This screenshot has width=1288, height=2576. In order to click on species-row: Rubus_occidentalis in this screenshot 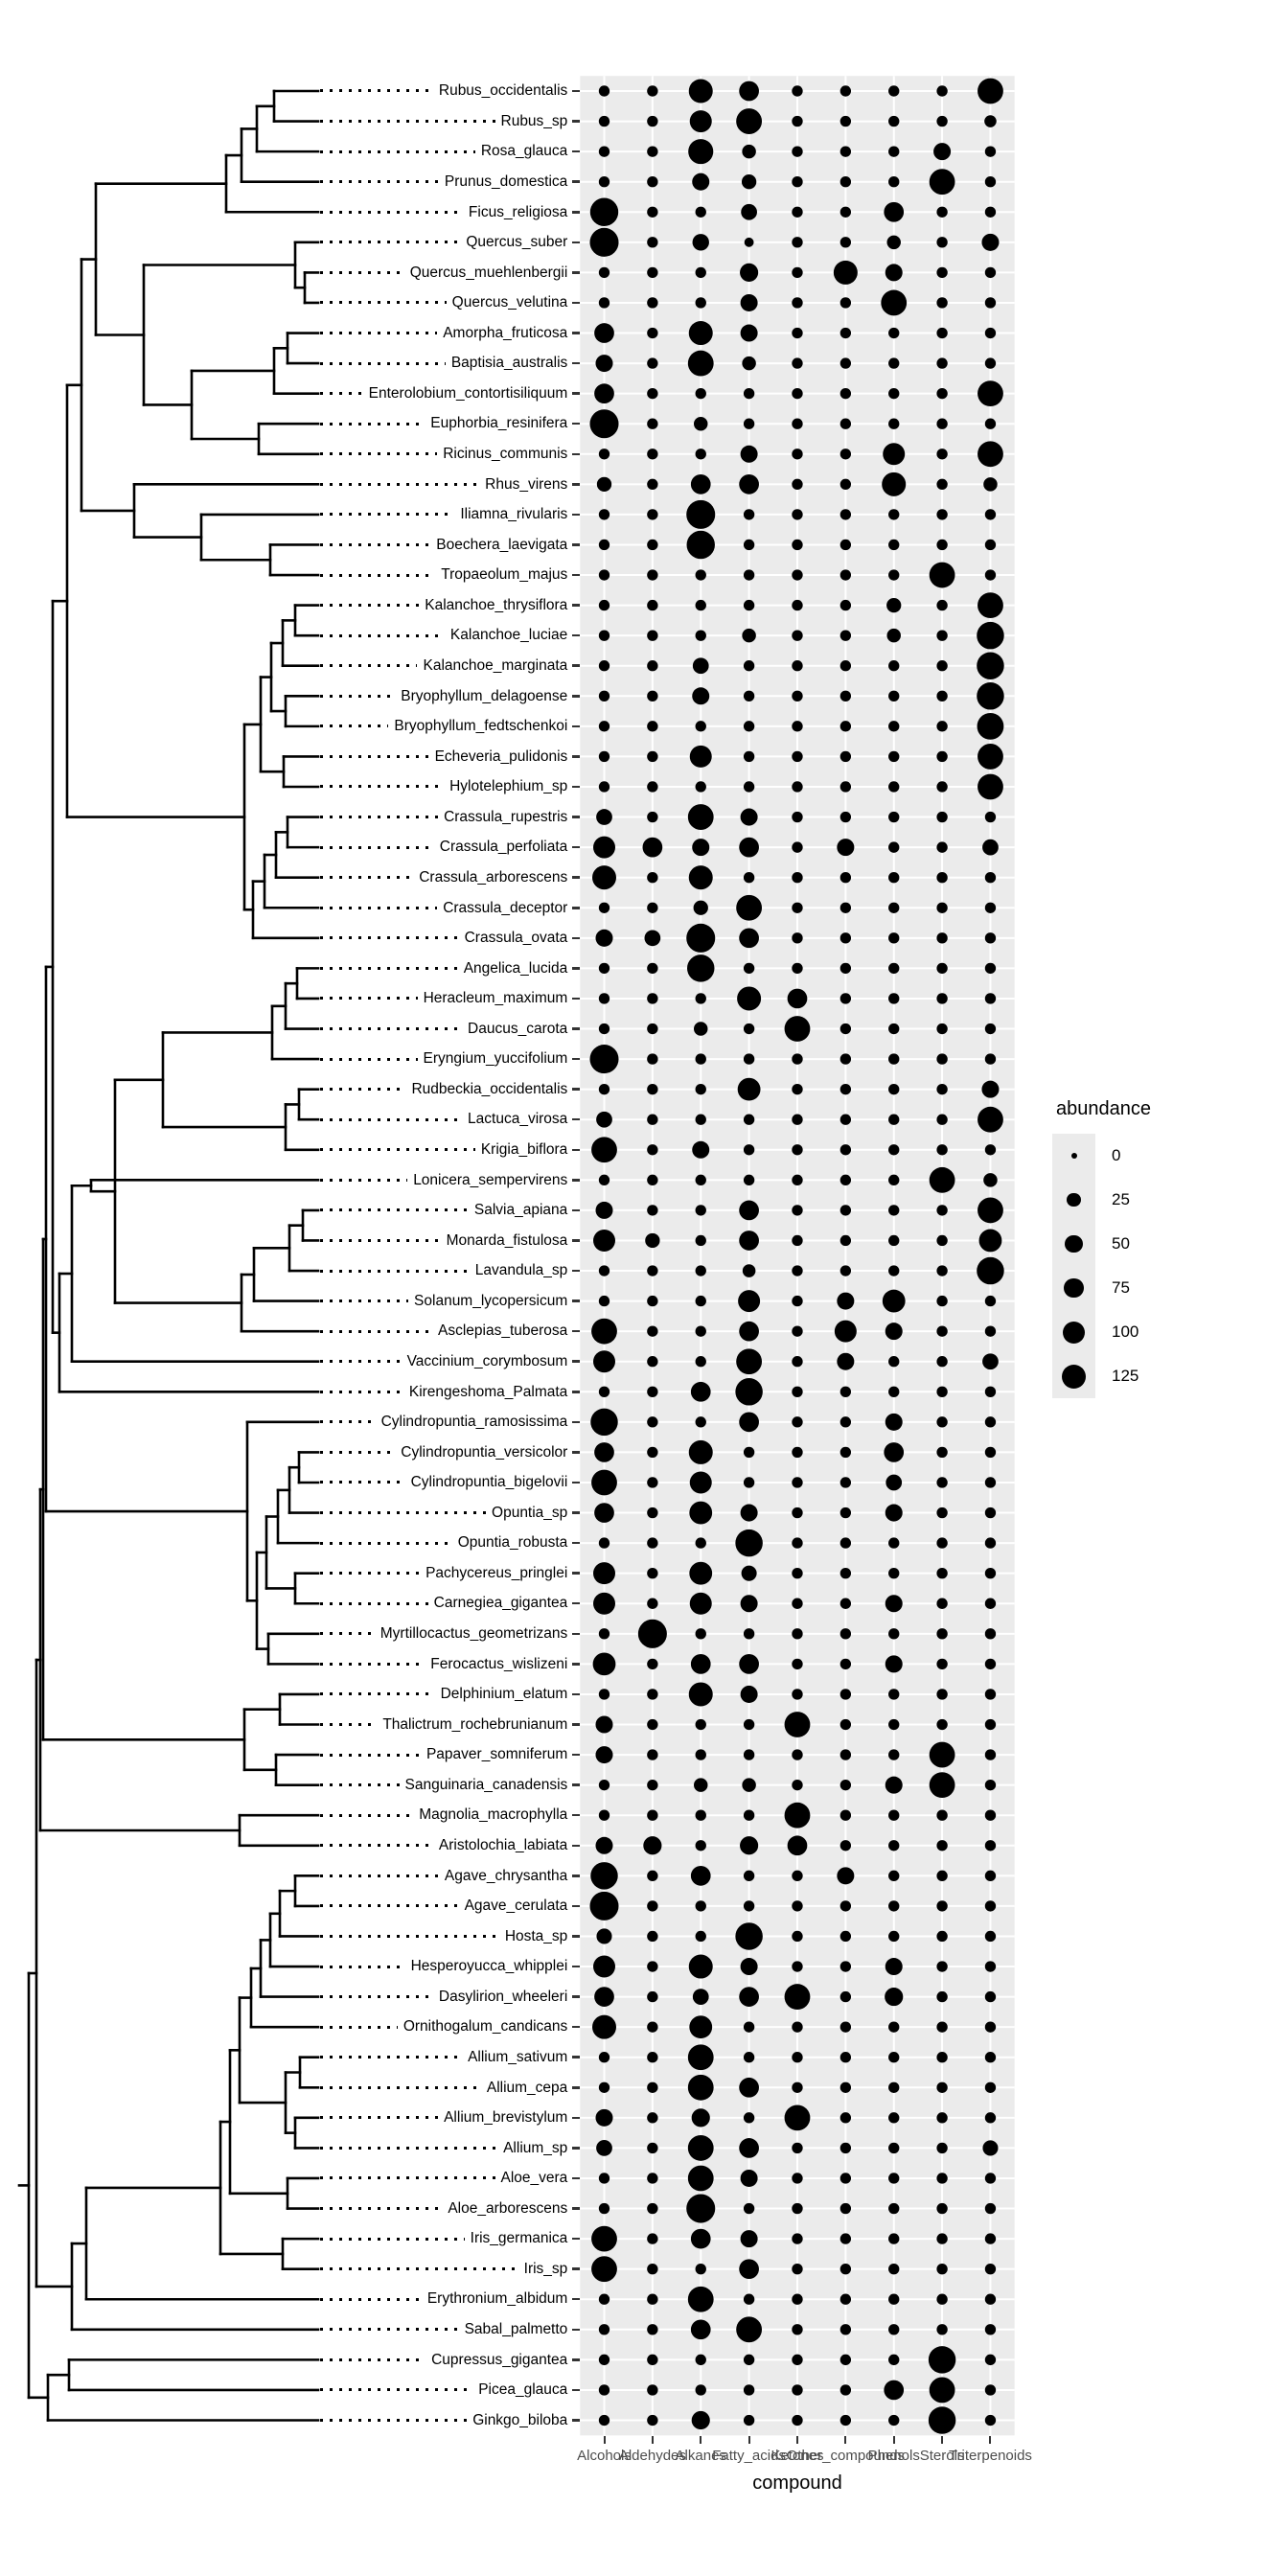, I will do `click(450, 91)`.